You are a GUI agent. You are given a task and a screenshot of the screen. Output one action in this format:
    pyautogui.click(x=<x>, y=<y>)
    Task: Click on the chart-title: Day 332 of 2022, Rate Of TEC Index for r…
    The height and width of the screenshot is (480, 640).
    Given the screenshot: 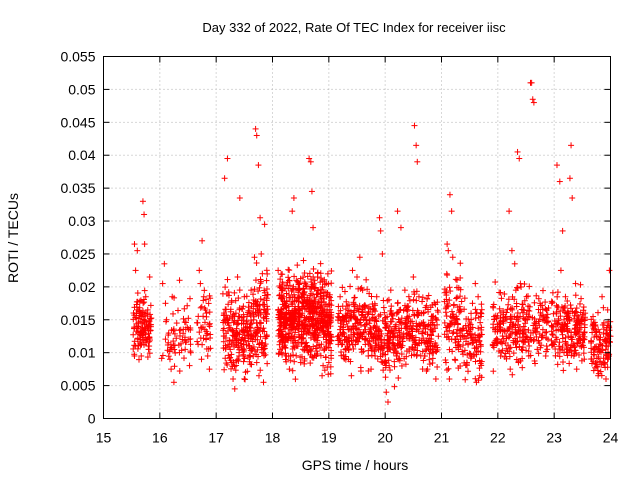 What is the action you would take?
    pyautogui.click(x=354, y=27)
    